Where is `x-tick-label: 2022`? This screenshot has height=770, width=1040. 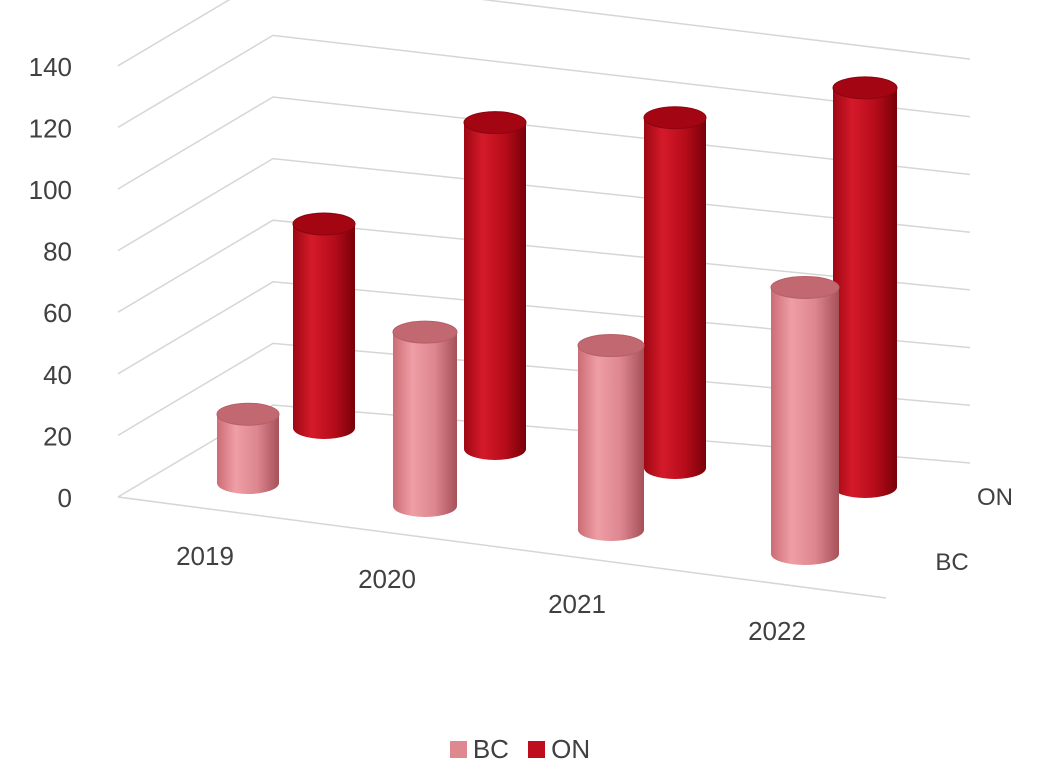
x-tick-label: 2022 is located at coordinates (777, 631).